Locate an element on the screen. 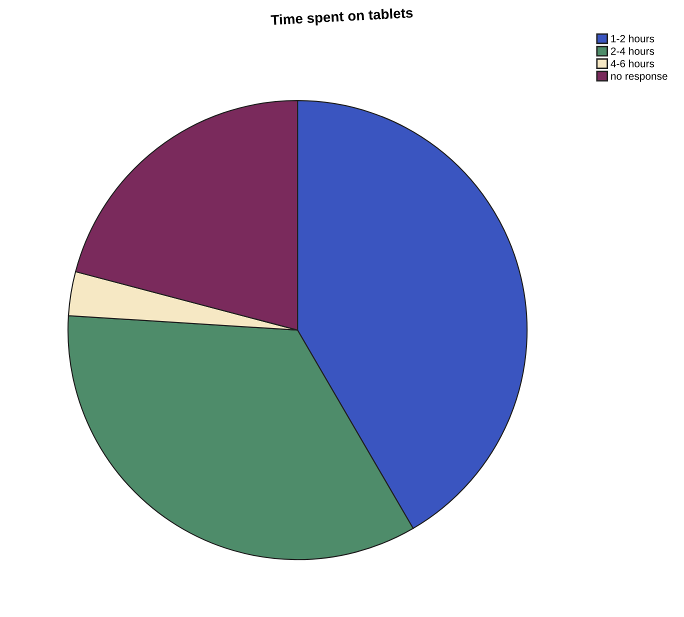 This screenshot has height=617, width=684. chart-title: Time spent on tablets is located at coordinates (341, 17).